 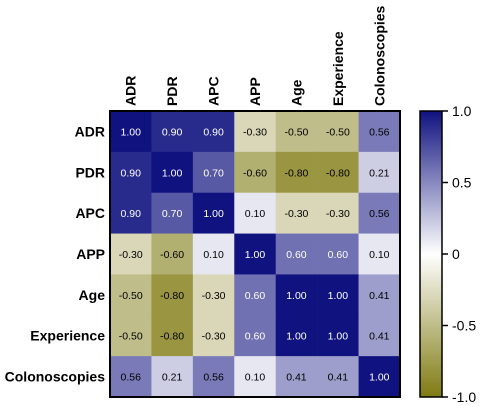 I want to click on colorbar-tick-label: 0, so click(x=456, y=254).